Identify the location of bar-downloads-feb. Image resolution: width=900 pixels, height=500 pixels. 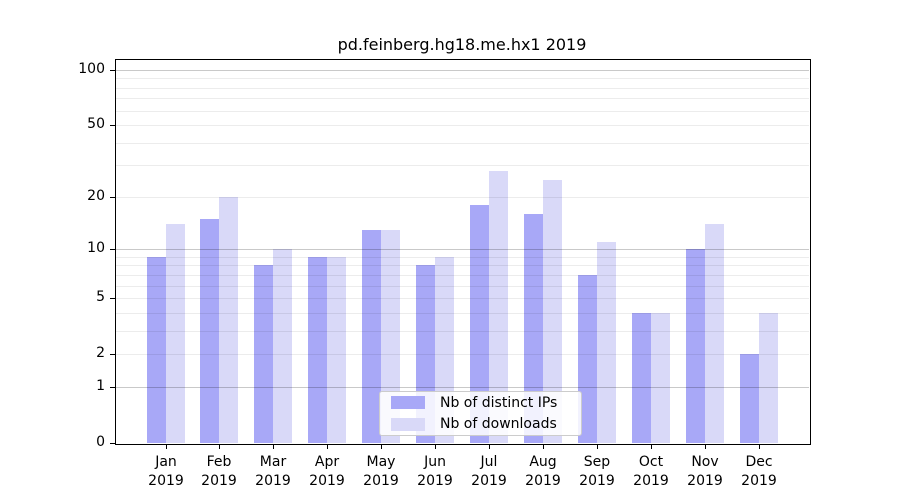
(229, 319).